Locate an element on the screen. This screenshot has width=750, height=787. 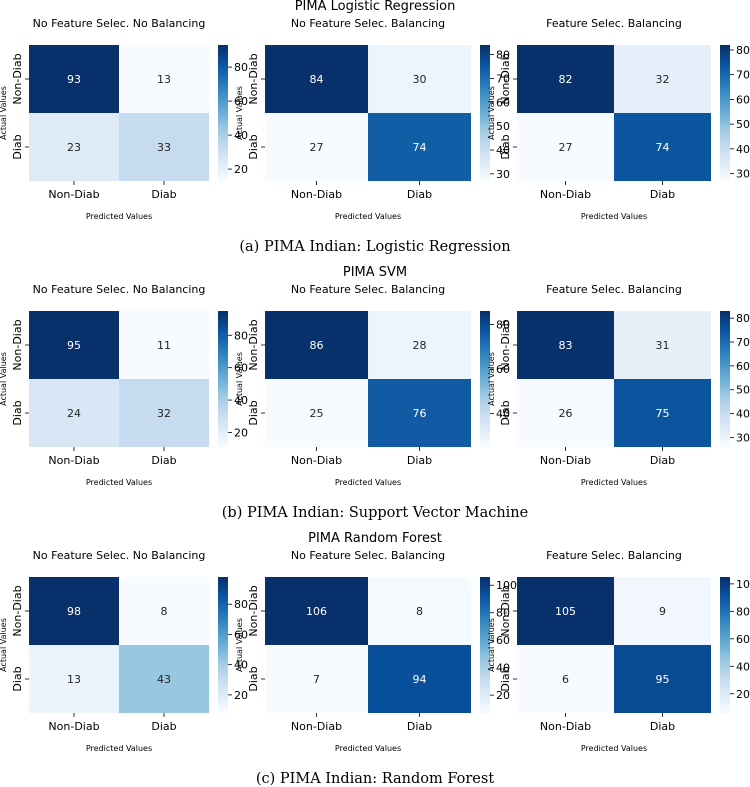
cell-value: 31 is located at coordinates (663, 345).